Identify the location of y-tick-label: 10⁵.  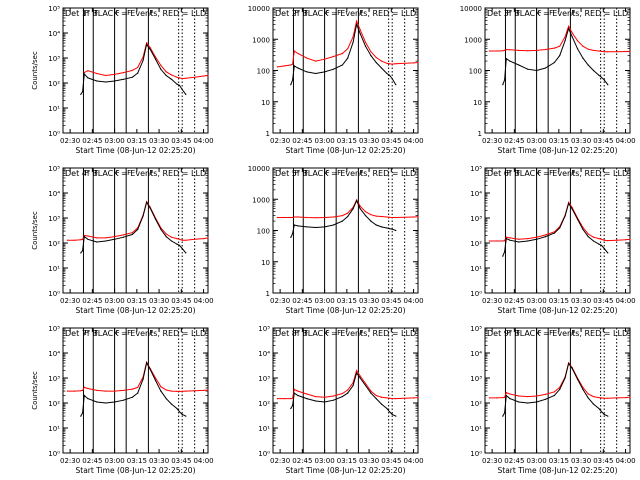
(54, 9).